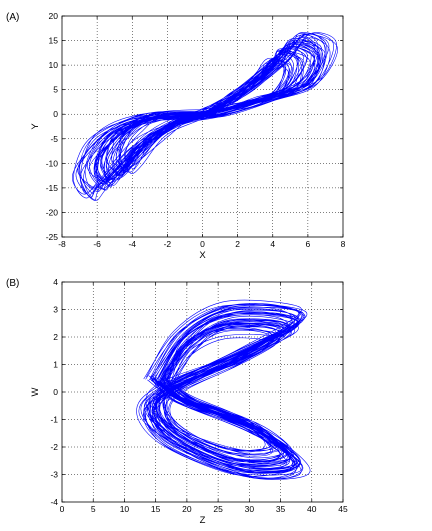 The image size is (432, 531). Describe the element at coordinates (54, 16) in the screenshot. I see `y-tick-label: 20` at that location.